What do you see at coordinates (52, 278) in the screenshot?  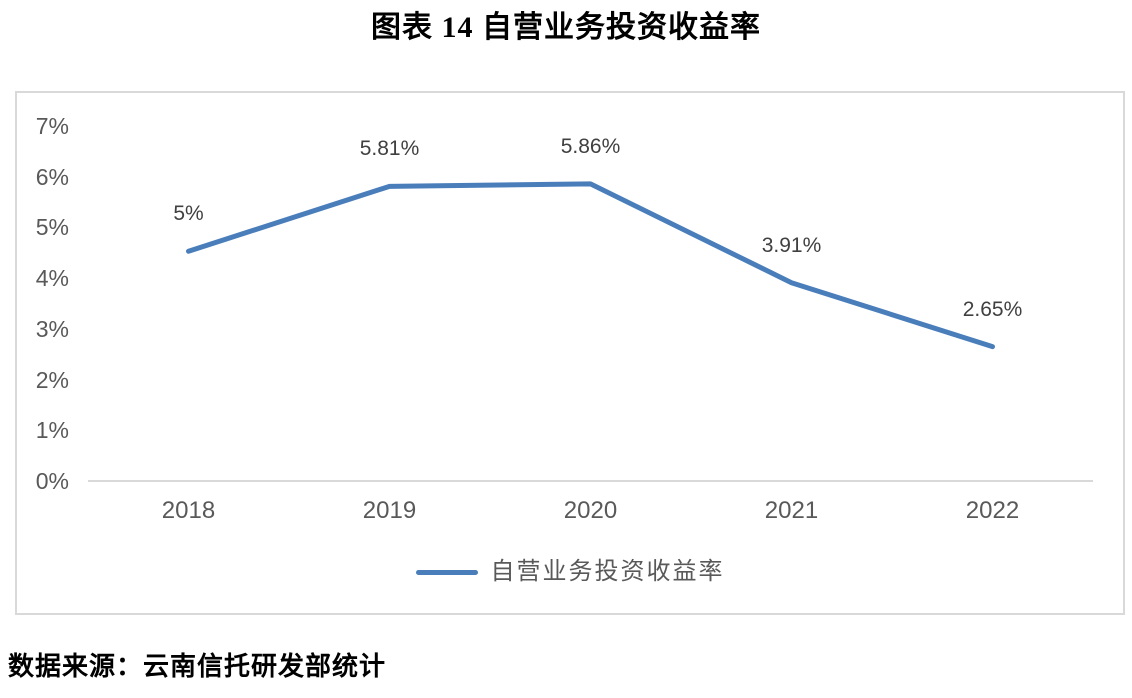 I see `y-axis-tick-label: 4%` at bounding box center [52, 278].